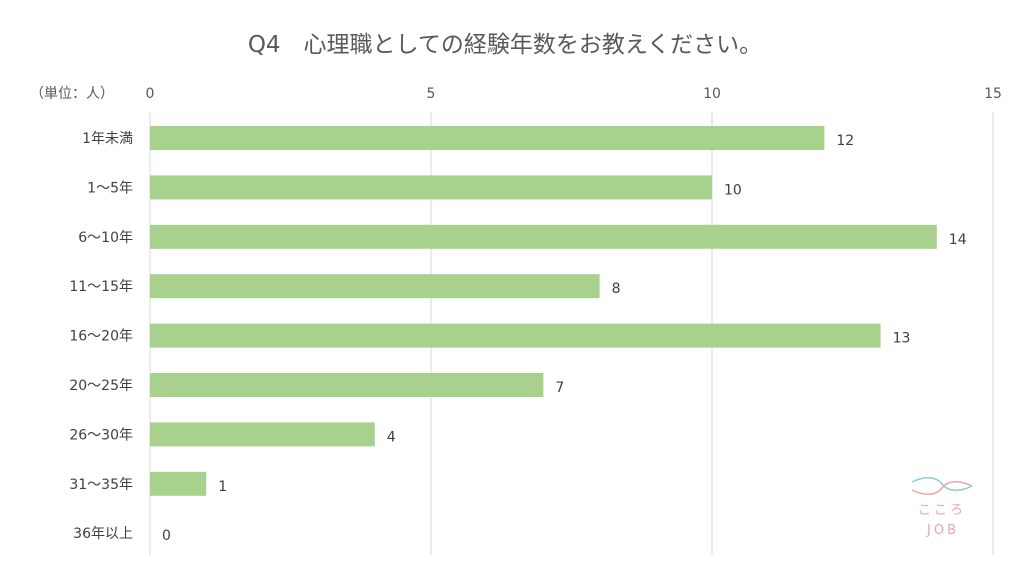 This screenshot has height=580, width=1024. Describe the element at coordinates (110, 188) in the screenshot. I see `category-label: 1～5年` at that location.